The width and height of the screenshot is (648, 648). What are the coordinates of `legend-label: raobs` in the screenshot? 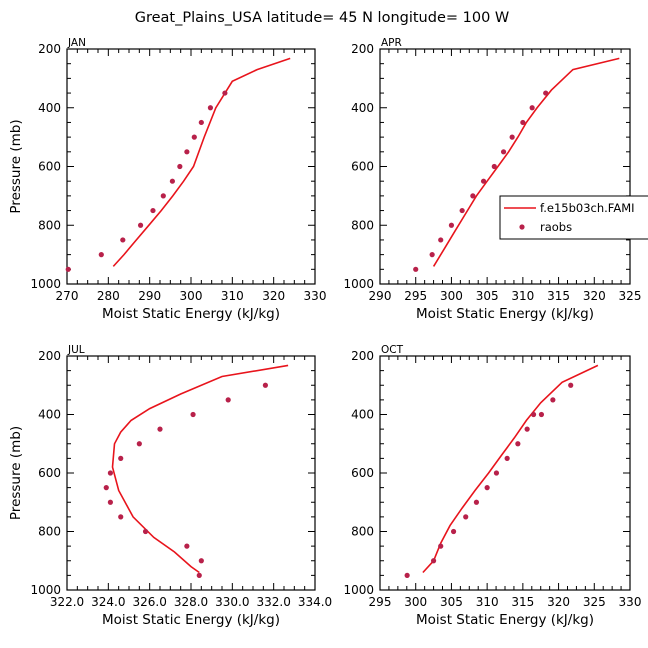 It's located at (556, 227).